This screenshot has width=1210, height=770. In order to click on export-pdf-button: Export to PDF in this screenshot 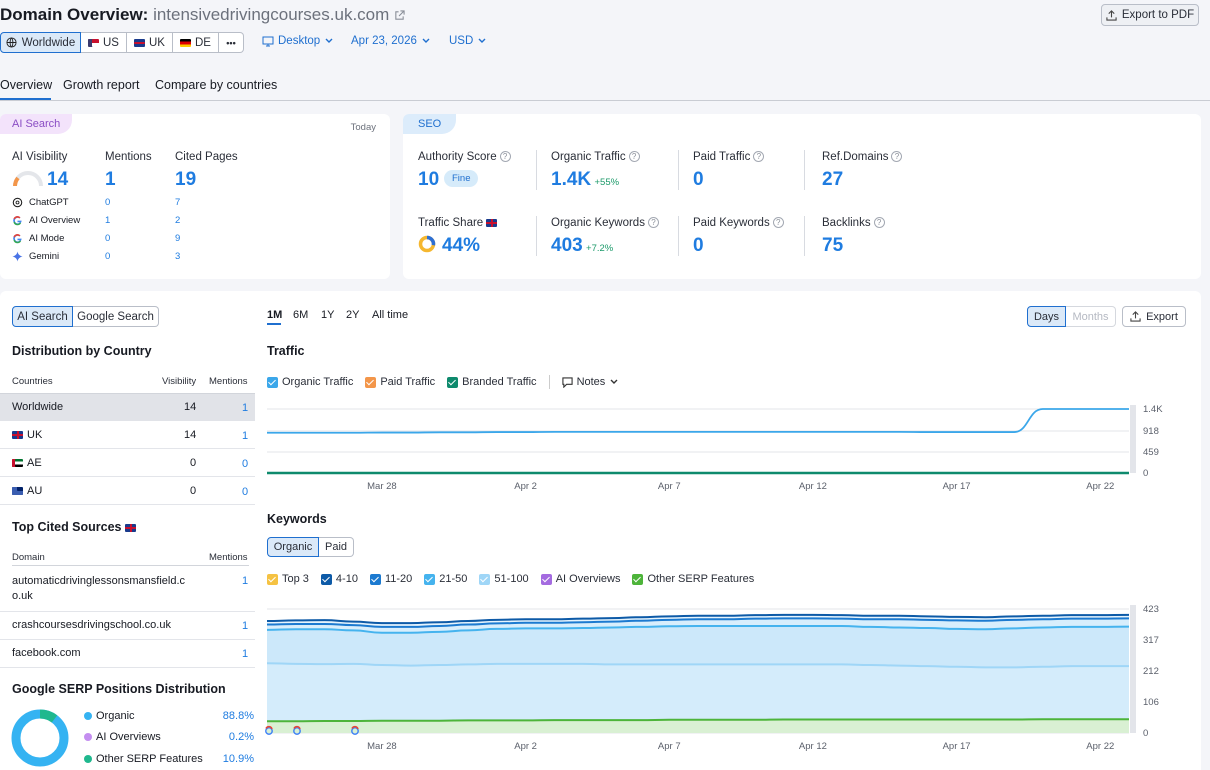, I will do `click(1150, 15)`.